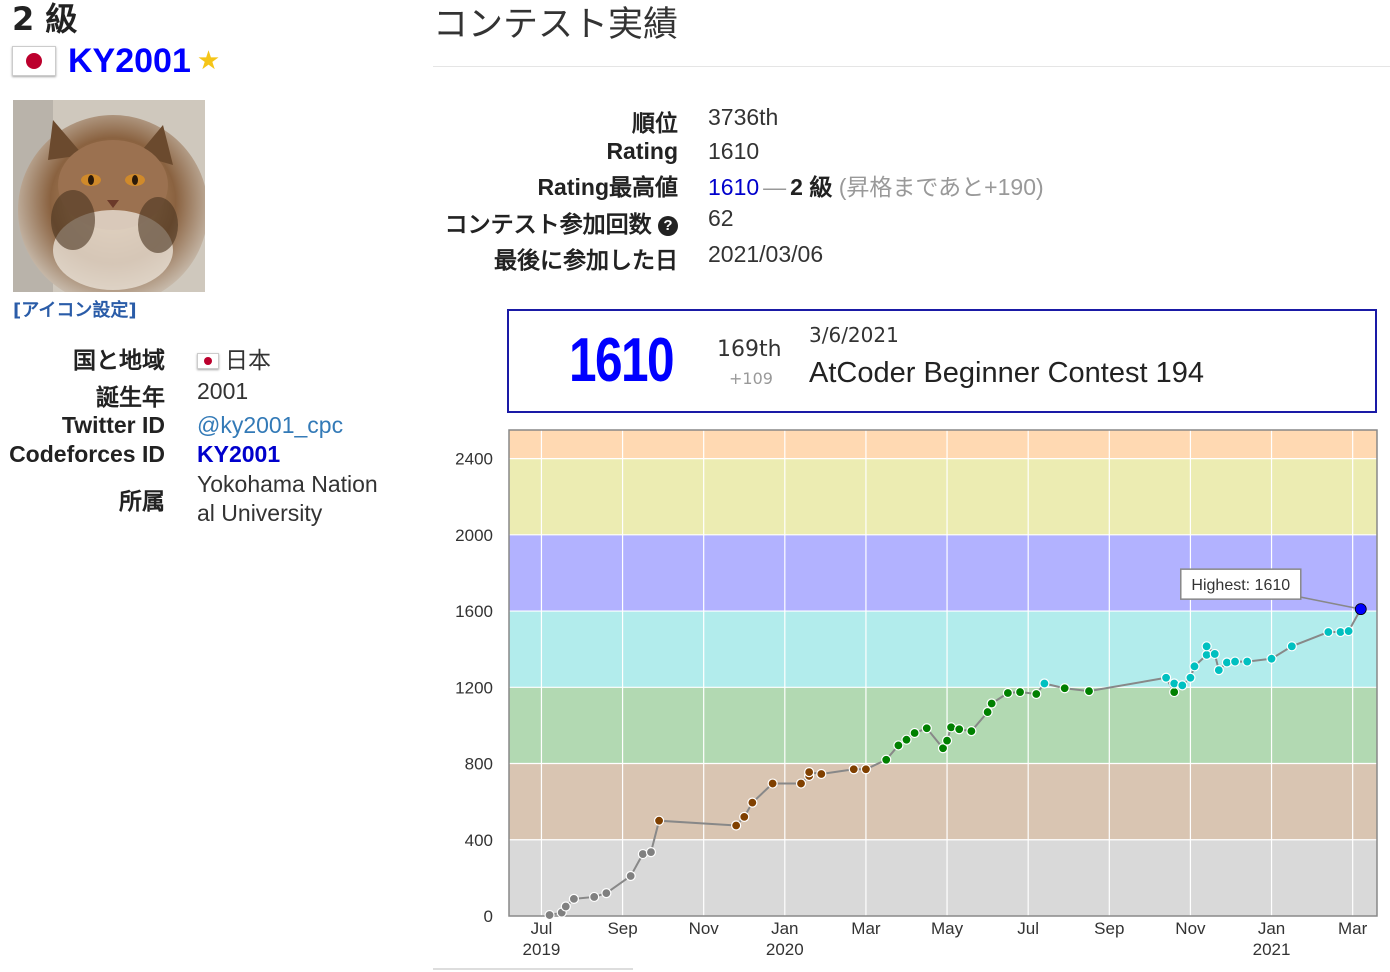 This screenshot has width=1390, height=972. What do you see at coordinates (542, 949) in the screenshot?
I see `x-tick-year: 2019` at bounding box center [542, 949].